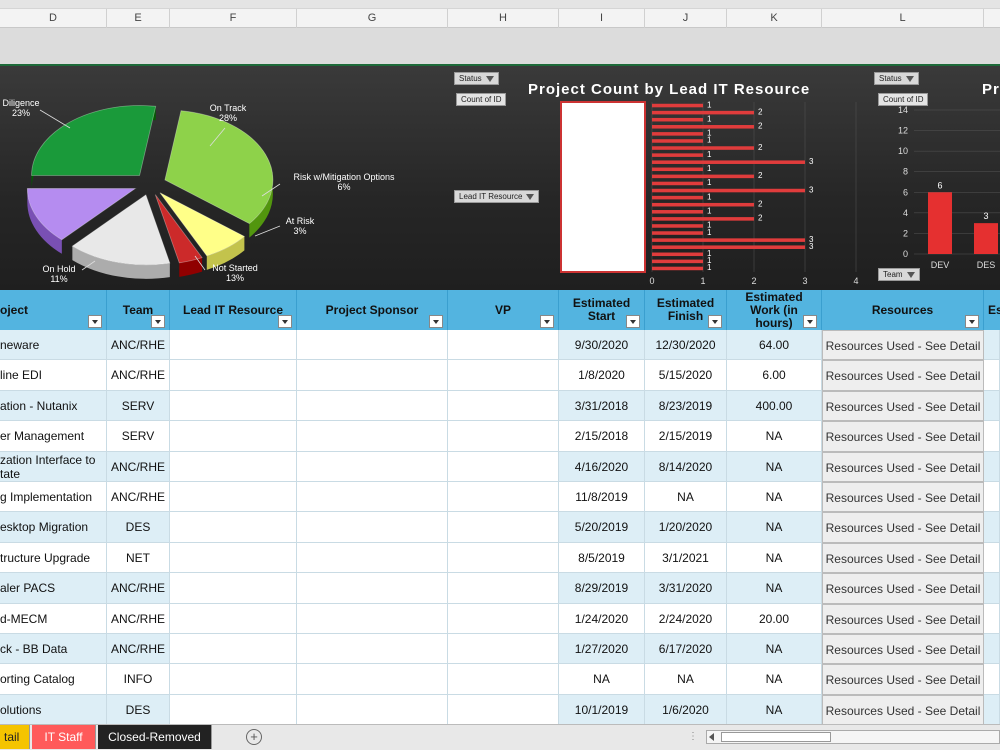  Describe the element at coordinates (15, 737) in the screenshot. I see `sheet-tab-detail: tail` at that location.